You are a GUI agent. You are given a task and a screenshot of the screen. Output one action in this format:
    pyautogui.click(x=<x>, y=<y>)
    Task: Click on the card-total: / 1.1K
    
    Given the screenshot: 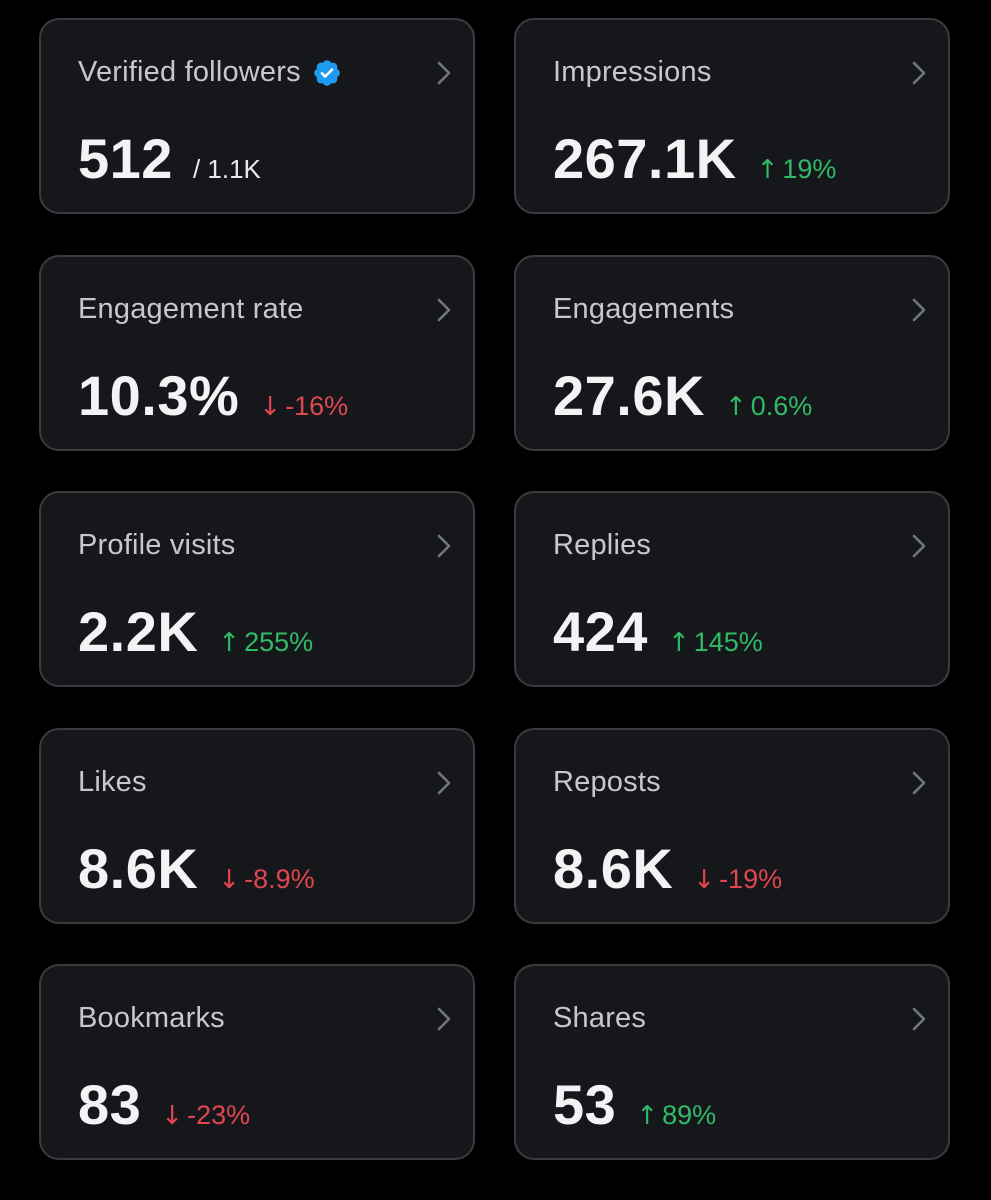 What is the action you would take?
    pyautogui.click(x=226, y=169)
    